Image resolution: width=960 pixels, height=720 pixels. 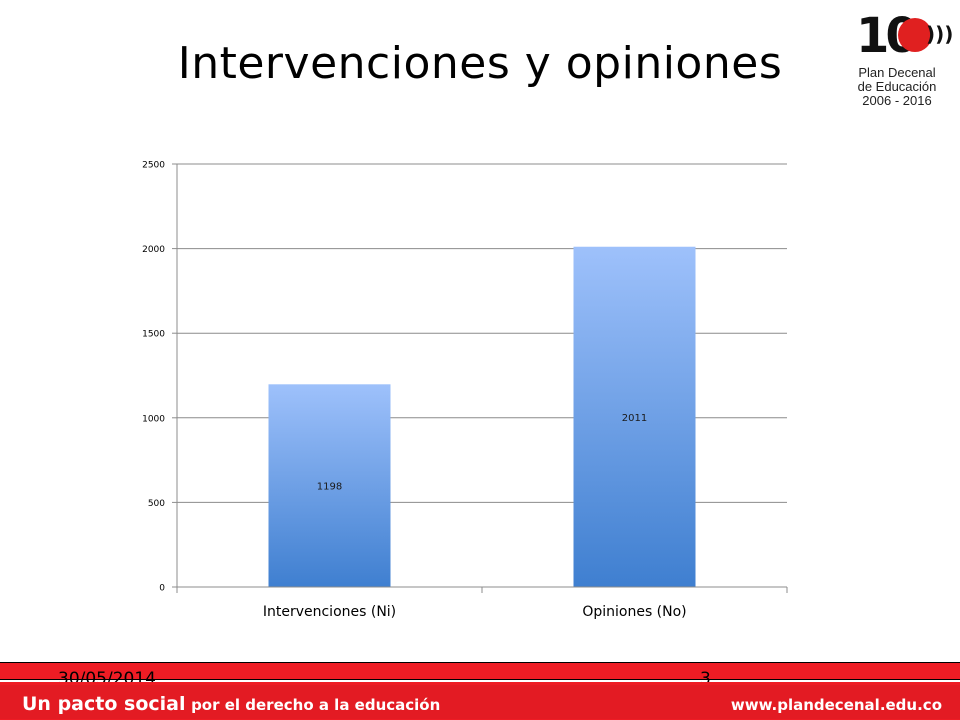 I want to click on y-tick-label: 2000, so click(x=153, y=250).